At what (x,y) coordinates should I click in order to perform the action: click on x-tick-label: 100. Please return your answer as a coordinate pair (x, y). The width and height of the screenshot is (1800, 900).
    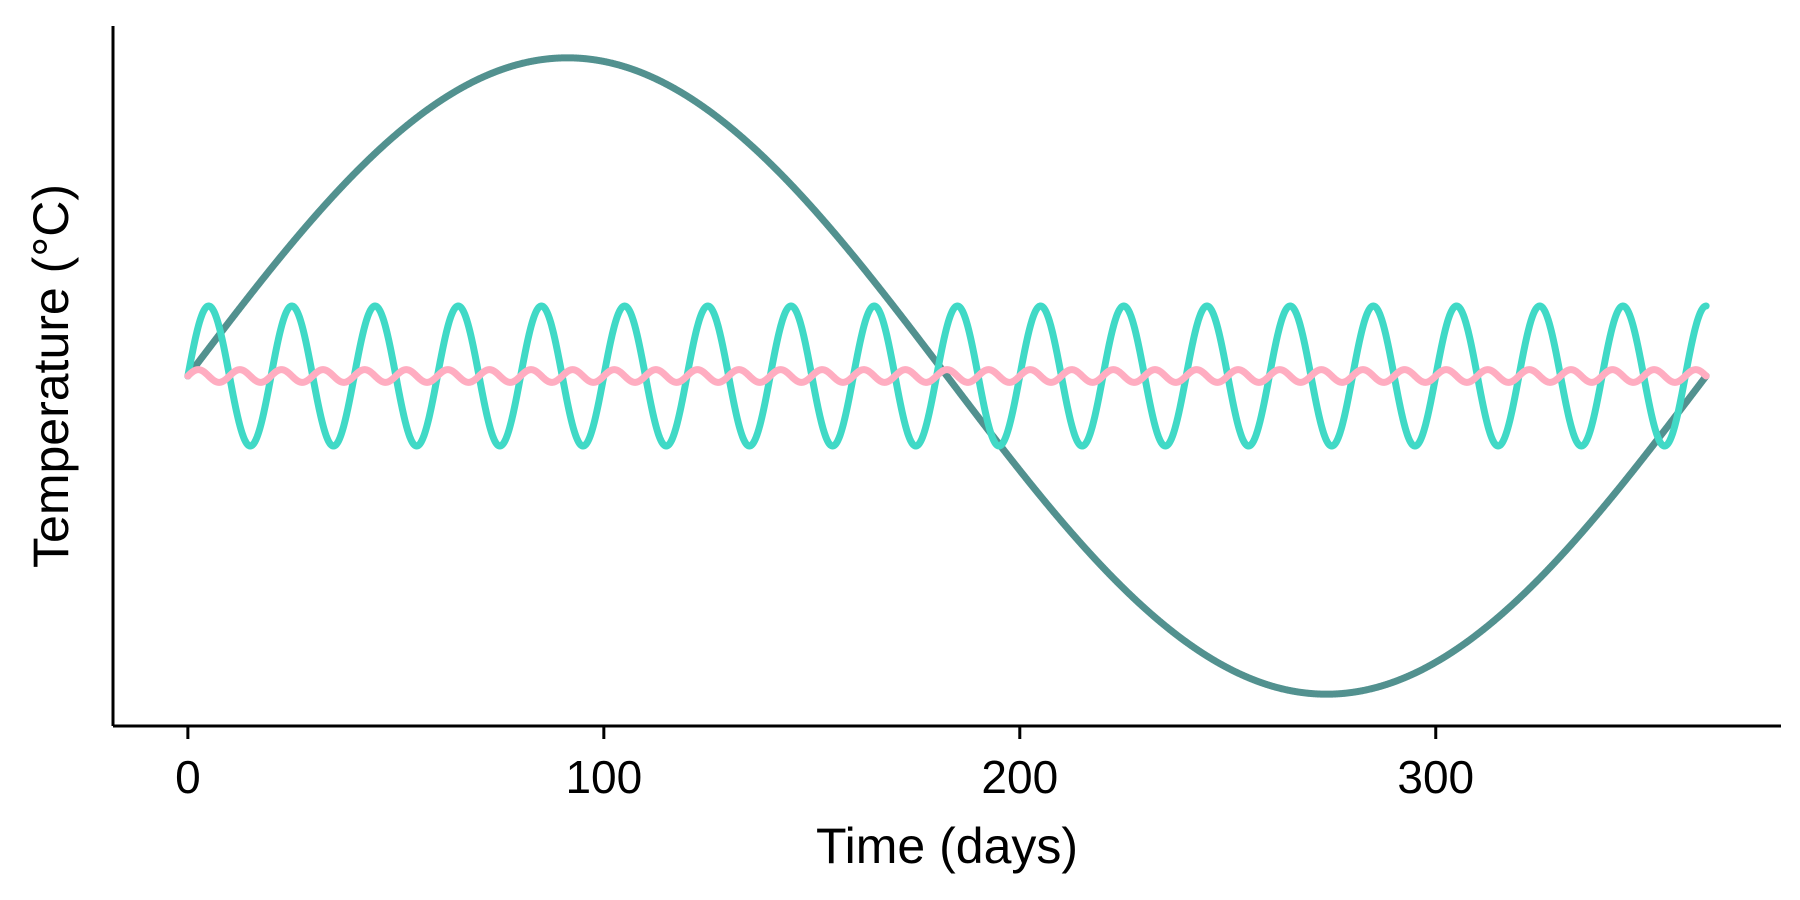
    Looking at the image, I should click on (603, 777).